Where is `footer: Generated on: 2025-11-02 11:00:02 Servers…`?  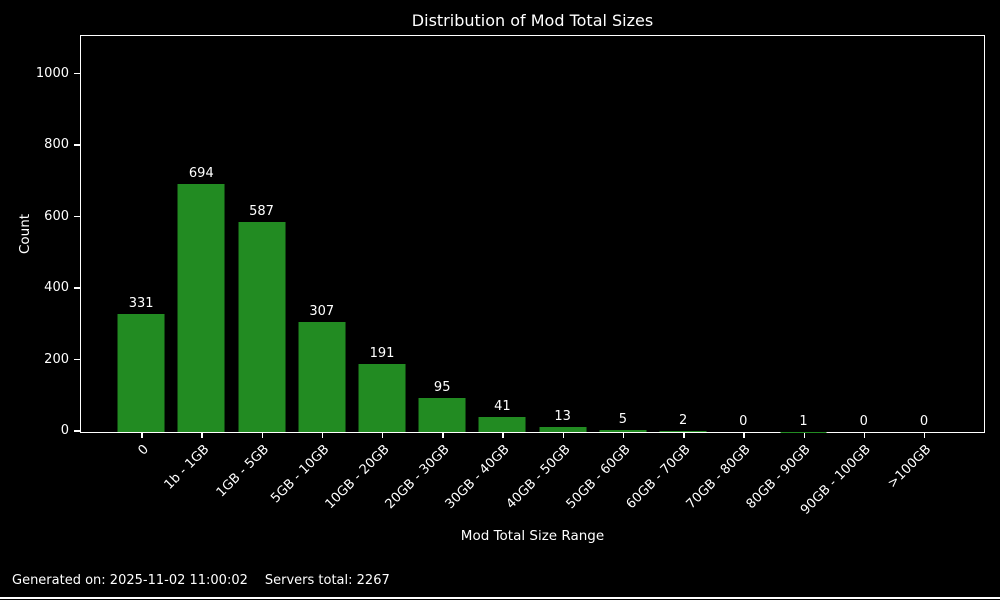 footer: Generated on: 2025-11-02 11:00:02 Servers… is located at coordinates (201, 580).